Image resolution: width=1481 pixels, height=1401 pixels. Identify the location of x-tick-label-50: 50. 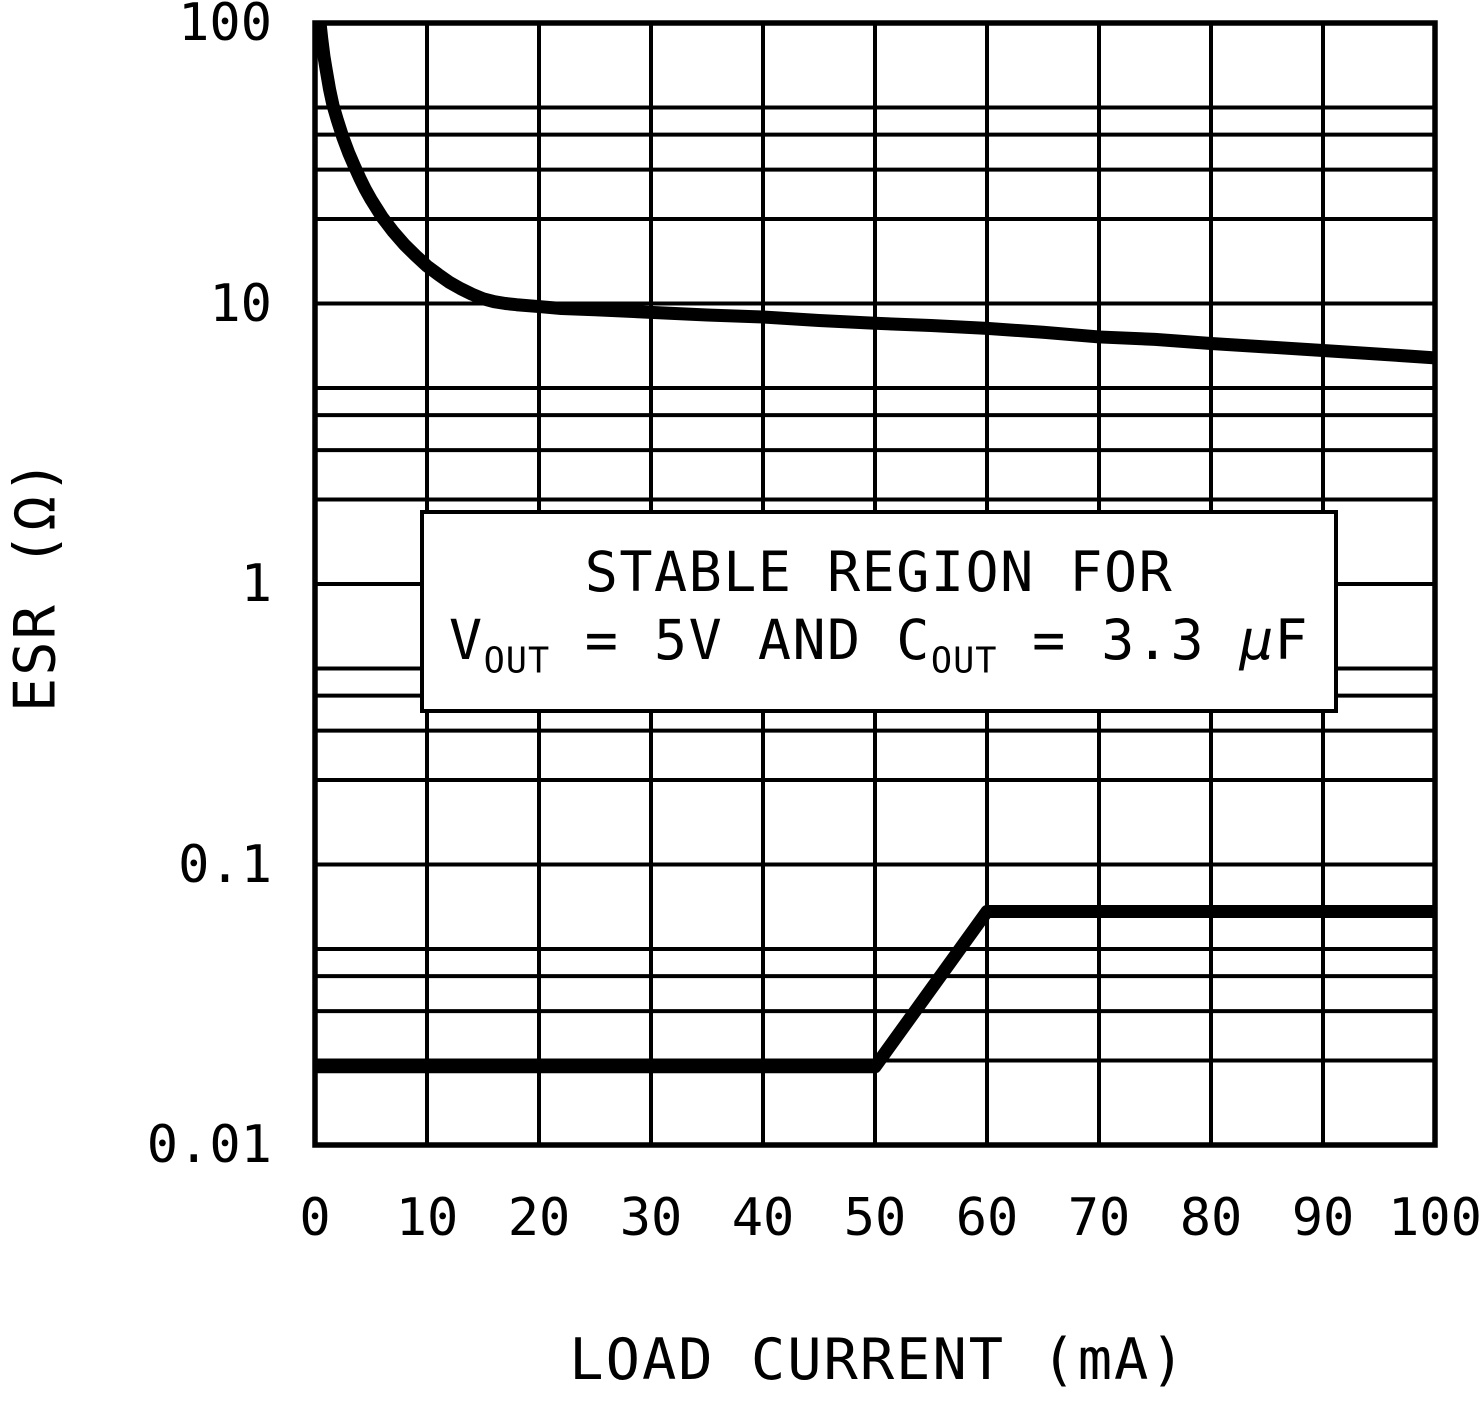
(875, 1218).